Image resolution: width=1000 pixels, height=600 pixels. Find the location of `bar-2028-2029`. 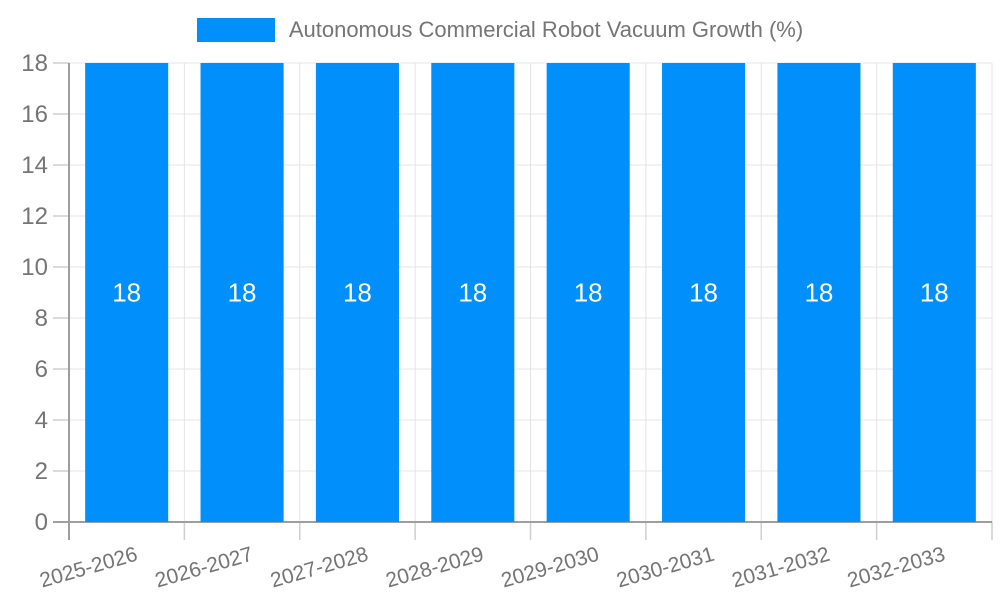

bar-2028-2029 is located at coordinates (473, 292).